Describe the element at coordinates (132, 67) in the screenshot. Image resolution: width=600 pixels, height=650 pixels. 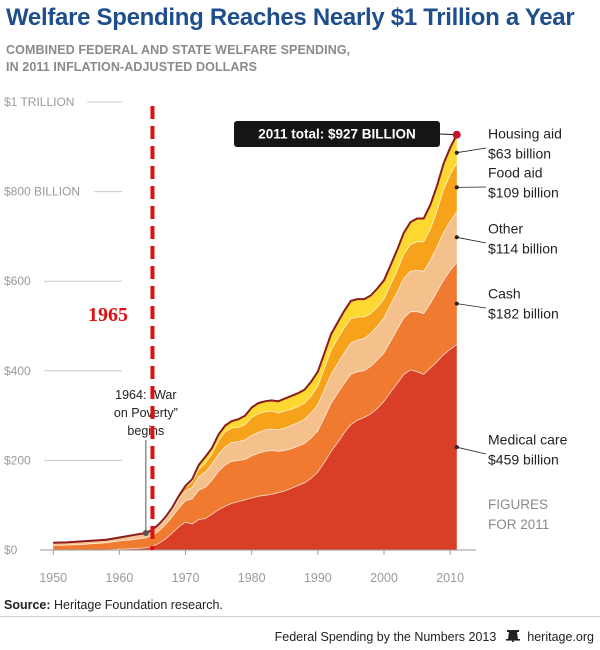
I see `chart-subtitle-line-2: IN 2011 INFLATION-ADJUSTED DOLLARS` at that location.